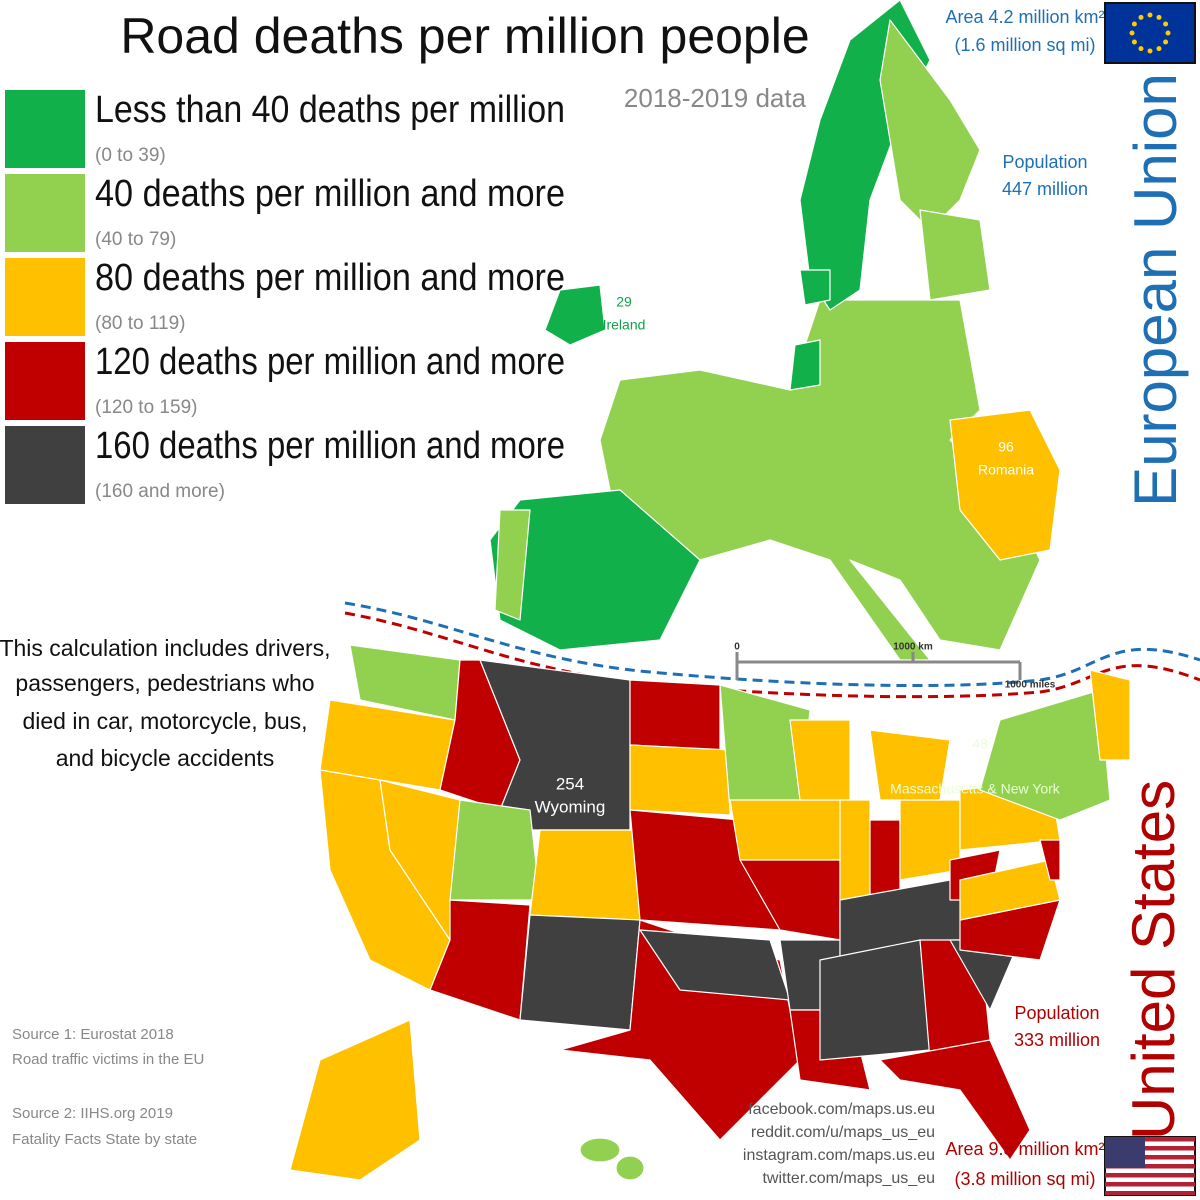 The width and height of the screenshot is (1200, 1200). What do you see at coordinates (715, 98) in the screenshot?
I see `subtitle: 2018-2019 data` at bounding box center [715, 98].